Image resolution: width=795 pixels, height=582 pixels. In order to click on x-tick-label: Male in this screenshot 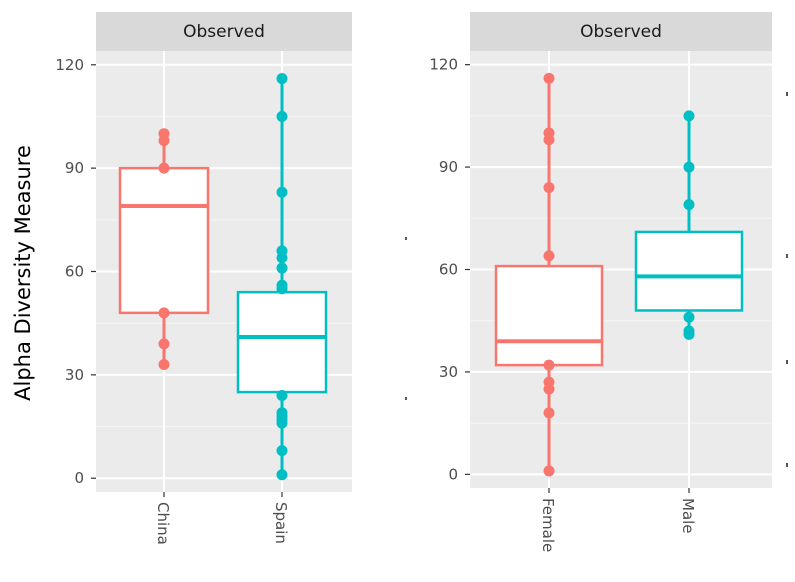, I will do `click(688, 516)`.